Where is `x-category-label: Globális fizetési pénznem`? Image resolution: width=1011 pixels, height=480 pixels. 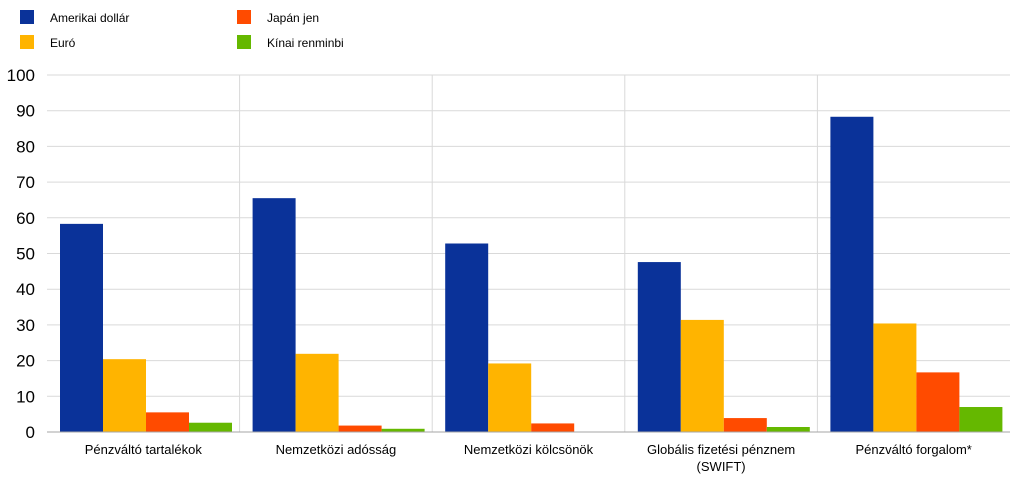
x-category-label: Globális fizetési pénznem is located at coordinates (721, 449).